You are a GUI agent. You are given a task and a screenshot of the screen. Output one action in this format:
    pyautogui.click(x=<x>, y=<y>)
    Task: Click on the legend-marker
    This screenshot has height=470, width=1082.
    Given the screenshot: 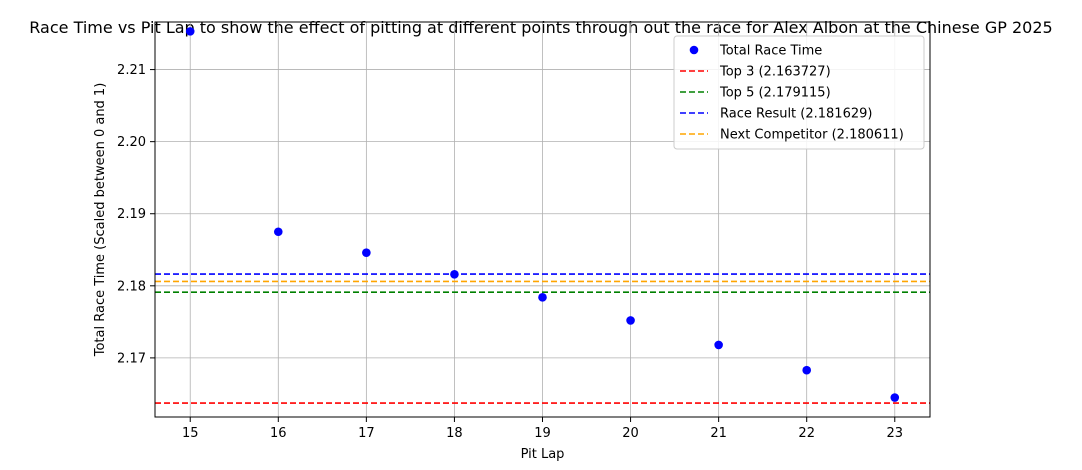 What is the action you would take?
    pyautogui.click(x=694, y=50)
    